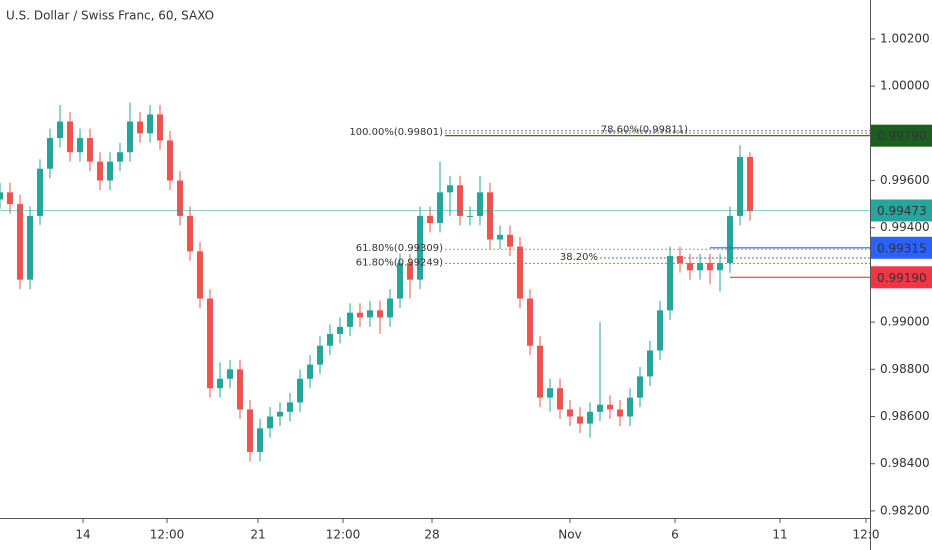 The height and width of the screenshot is (550, 932). What do you see at coordinates (905, 322) in the screenshot?
I see `y-tick-label: 0.99000` at bounding box center [905, 322].